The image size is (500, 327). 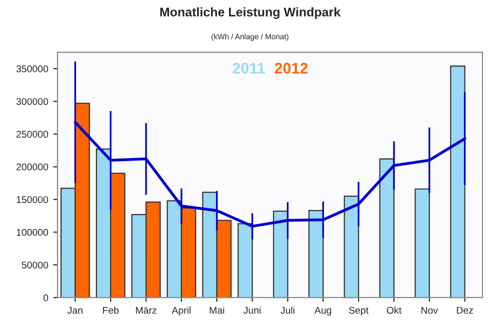 I want to click on x-tick-label: Feb, so click(x=111, y=310).